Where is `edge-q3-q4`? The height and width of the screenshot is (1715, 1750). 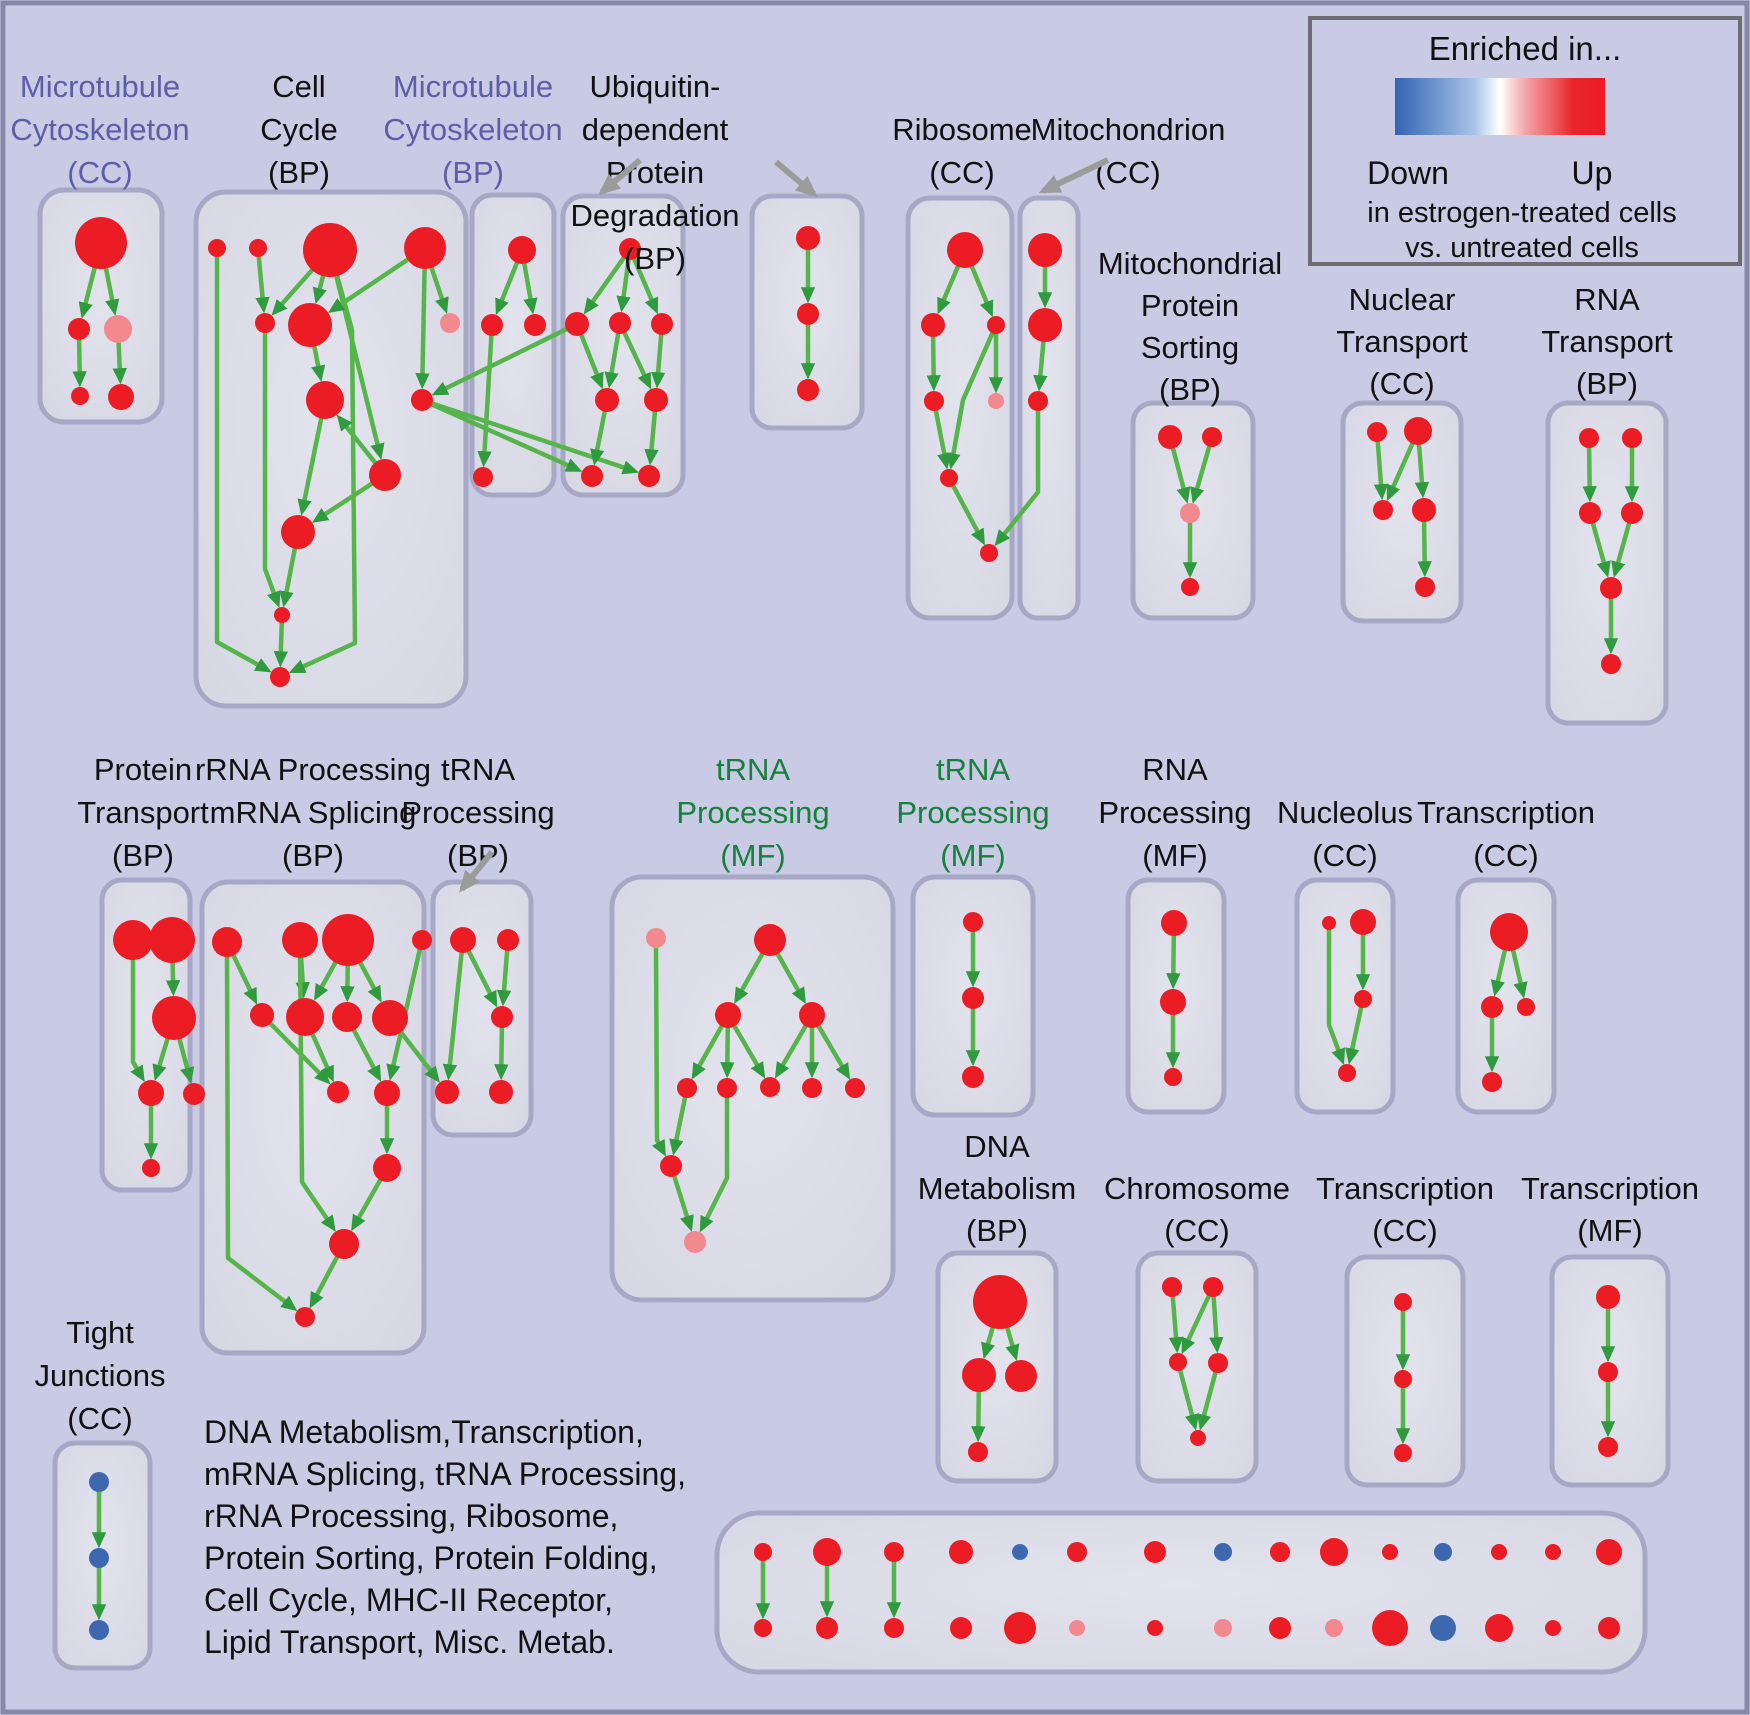
edge-q3-q4 is located at coordinates (1354, 1035).